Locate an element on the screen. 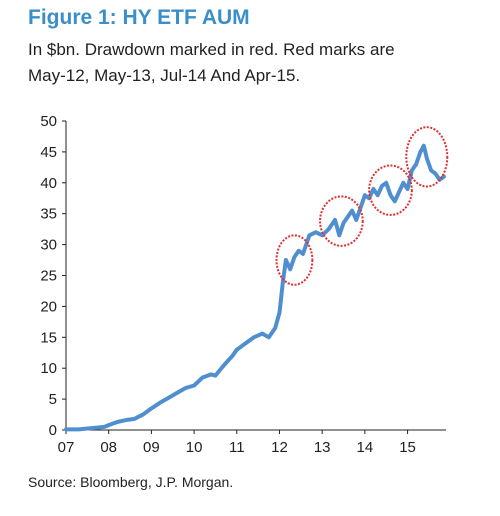 This screenshot has width=500, height=516. x-tick-label: 08 is located at coordinates (108, 447).